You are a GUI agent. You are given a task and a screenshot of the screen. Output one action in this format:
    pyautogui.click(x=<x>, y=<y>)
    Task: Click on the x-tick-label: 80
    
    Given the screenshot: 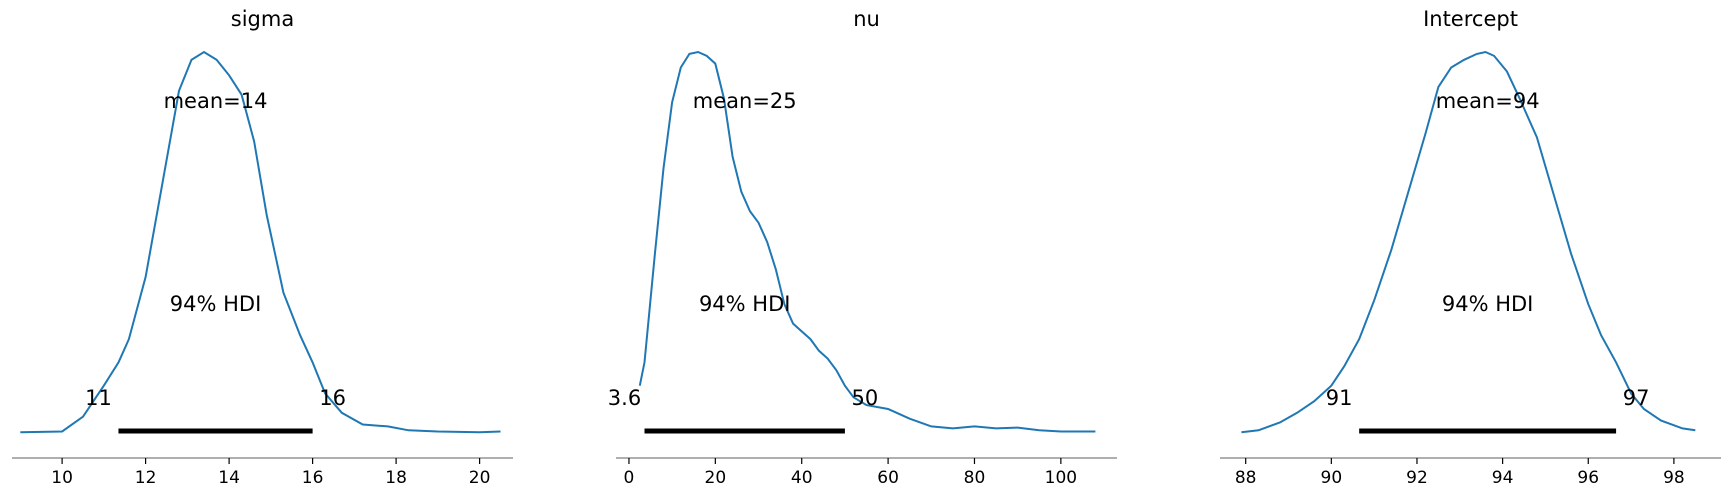 What is the action you would take?
    pyautogui.click(x=975, y=478)
    